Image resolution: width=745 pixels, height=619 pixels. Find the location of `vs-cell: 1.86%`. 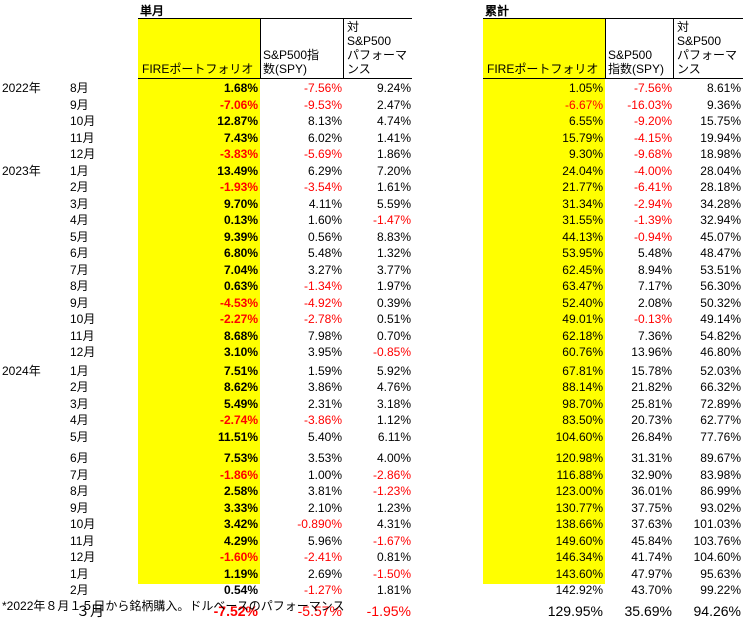

vs-cell: 1.86% is located at coordinates (393, 154).